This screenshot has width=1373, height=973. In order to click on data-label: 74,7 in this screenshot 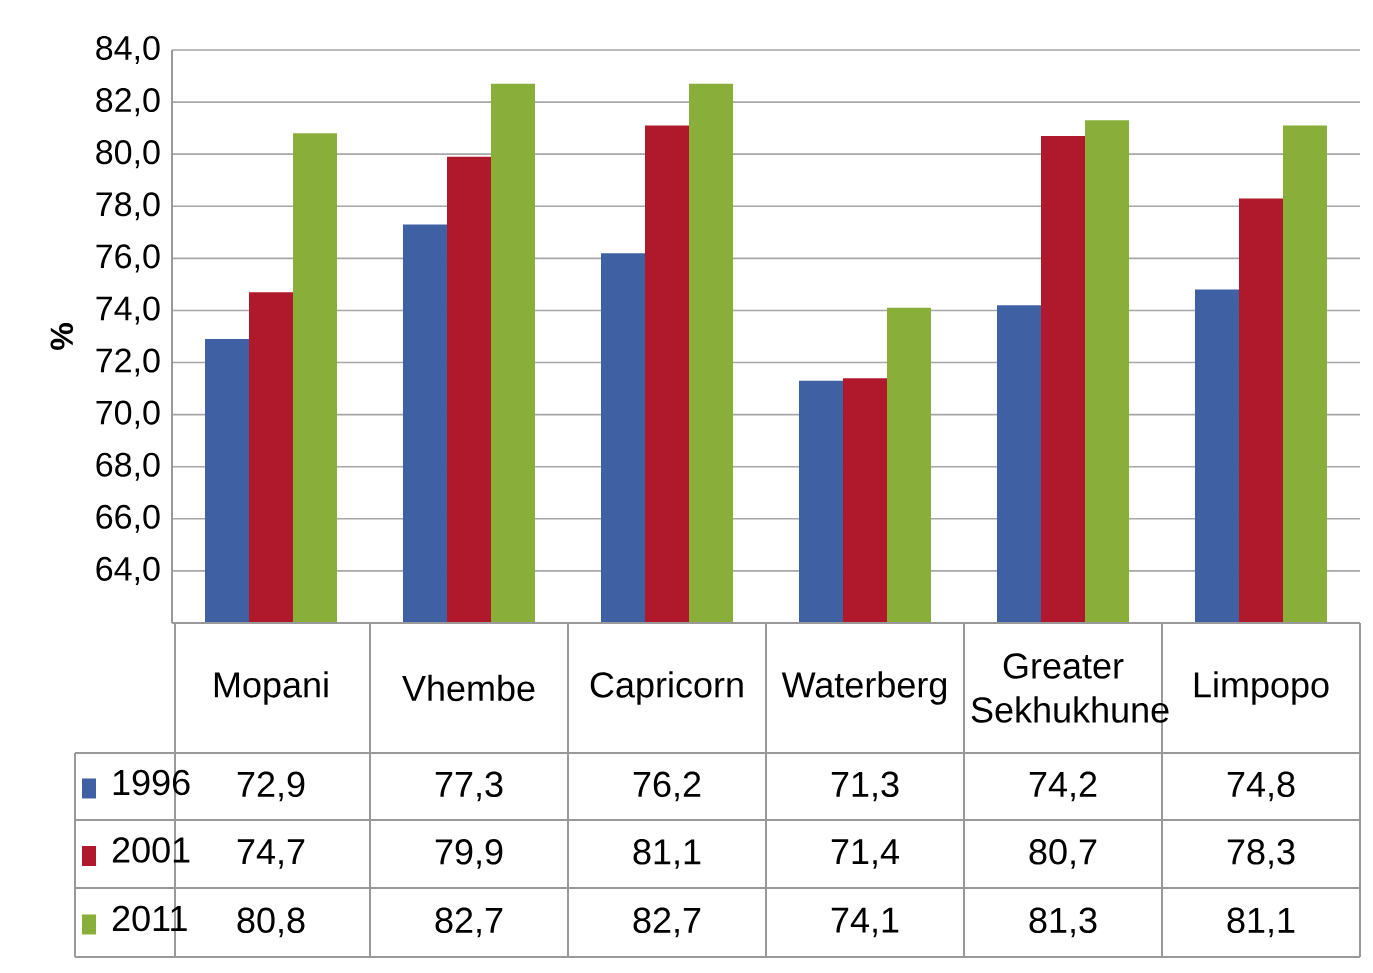, I will do `click(271, 854)`.